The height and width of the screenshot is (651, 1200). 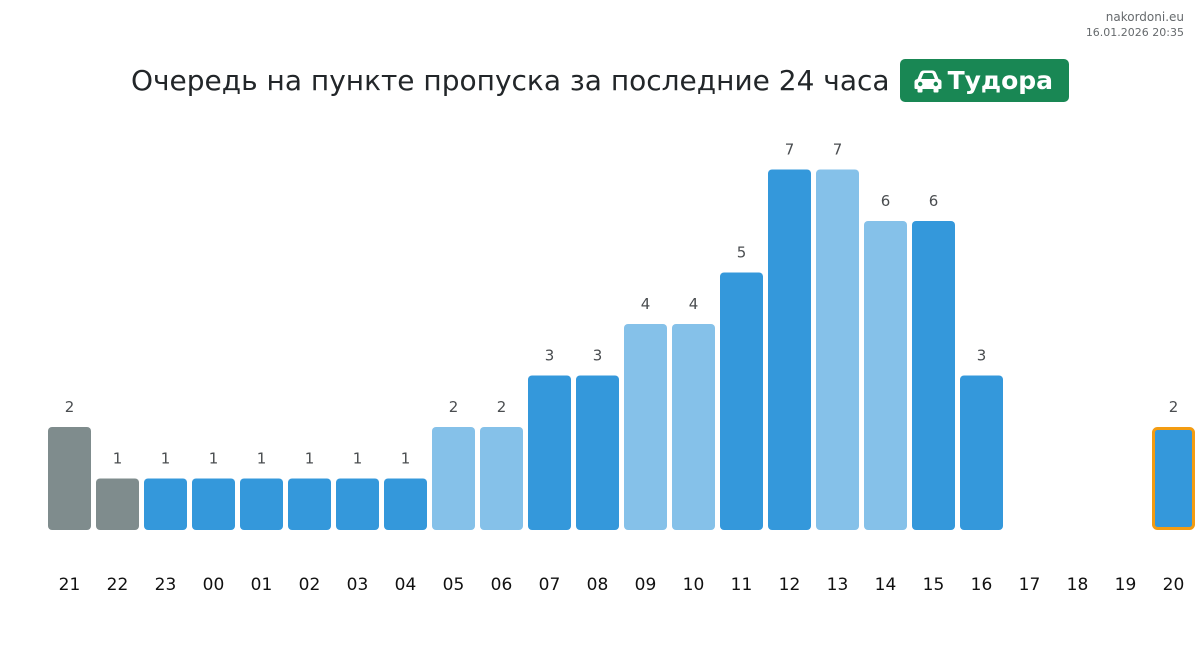 What do you see at coordinates (928, 81) in the screenshot?
I see `car-icon` at bounding box center [928, 81].